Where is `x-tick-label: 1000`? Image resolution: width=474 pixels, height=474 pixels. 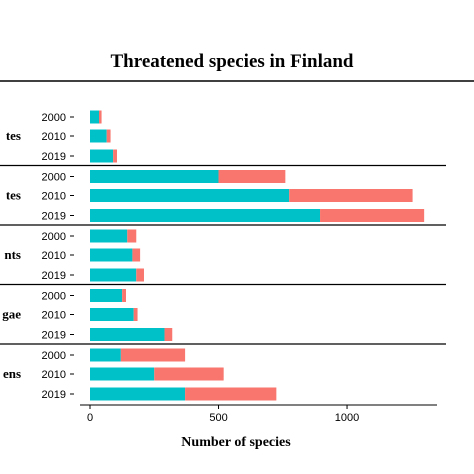 x-tick-label: 1000 is located at coordinates (347, 418).